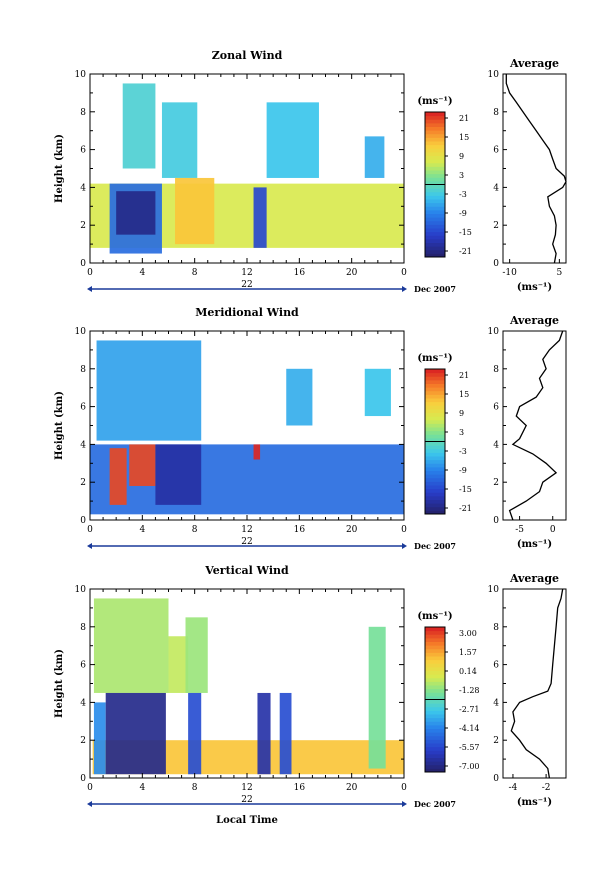 Image resolution: width=616 pixels, height=873 pixels. Describe the element at coordinates (496, 113) in the screenshot. I see `average-y-tick-label: 8` at that location.